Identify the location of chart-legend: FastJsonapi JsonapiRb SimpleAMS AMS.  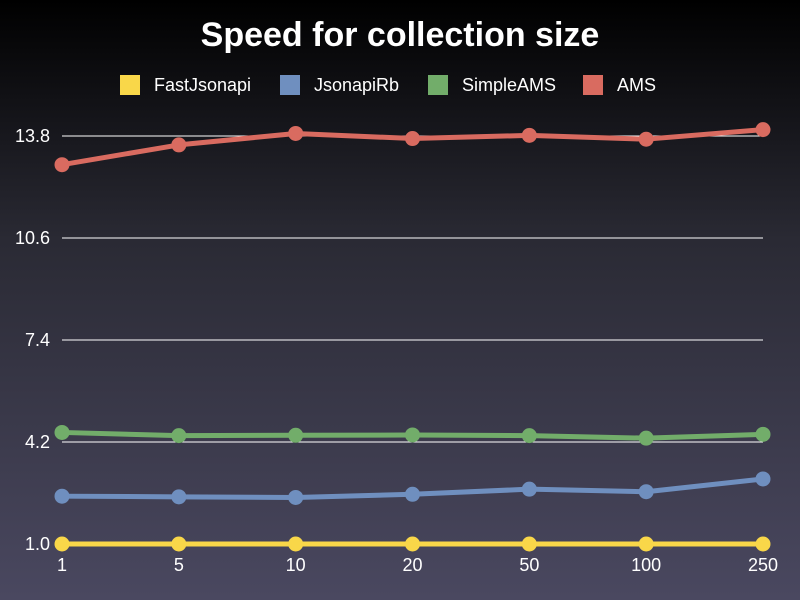
(388, 85).